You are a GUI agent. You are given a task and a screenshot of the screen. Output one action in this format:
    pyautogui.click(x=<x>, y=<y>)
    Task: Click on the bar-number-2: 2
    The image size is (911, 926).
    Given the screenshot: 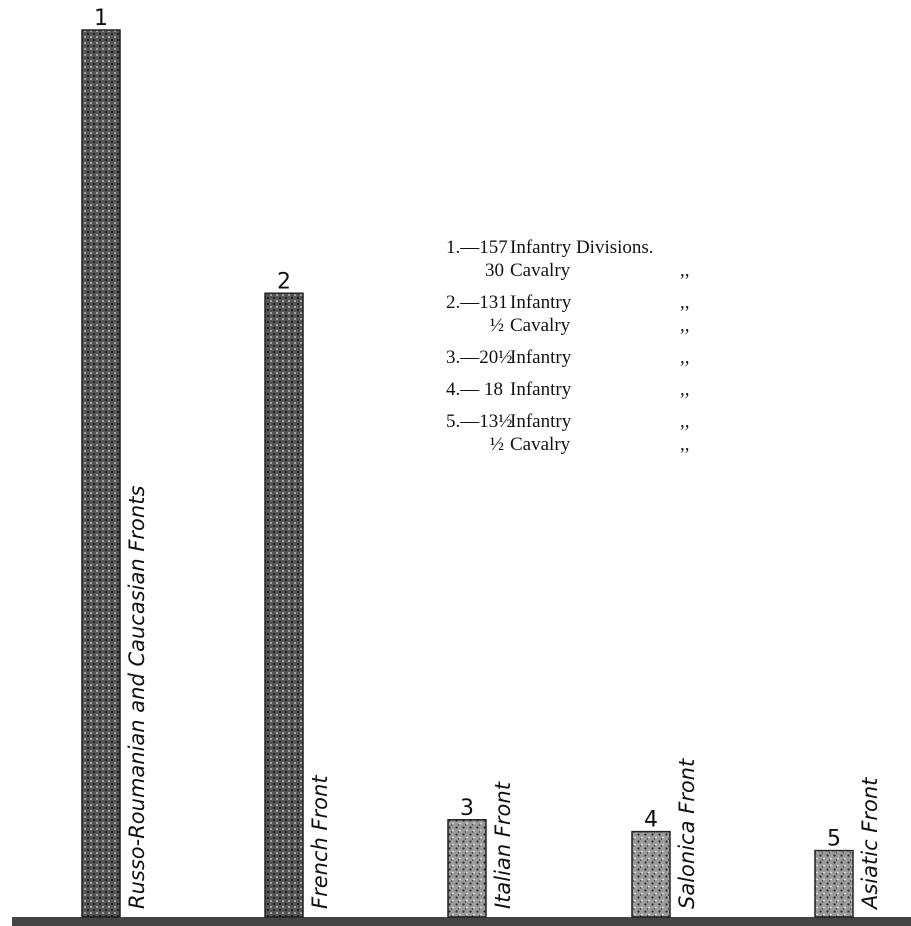 What is the action you would take?
    pyautogui.click(x=284, y=281)
    